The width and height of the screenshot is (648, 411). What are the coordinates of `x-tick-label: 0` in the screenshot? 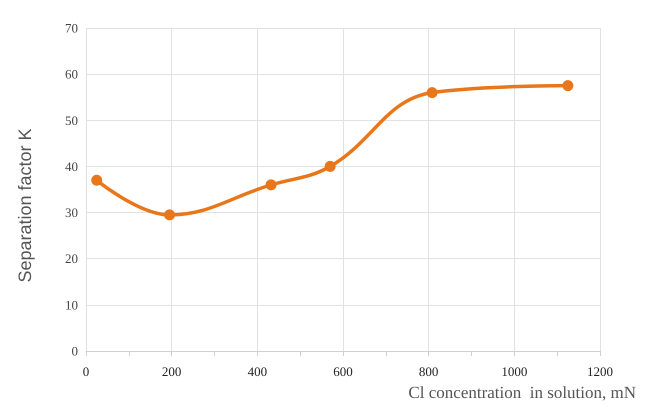 It's located at (86, 371).